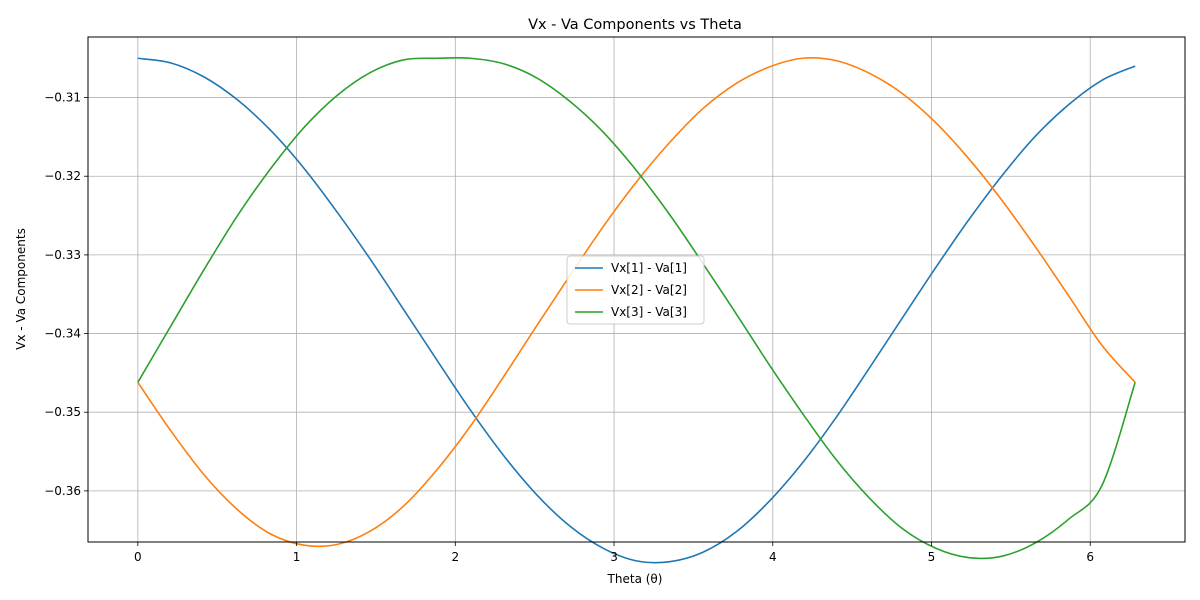  I want to click on x-tick-label: 0, so click(138, 557).